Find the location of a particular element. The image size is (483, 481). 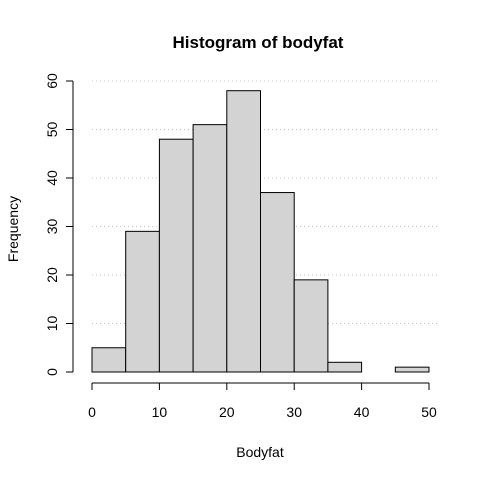

x-tick-label-0: 0 is located at coordinates (92, 412).